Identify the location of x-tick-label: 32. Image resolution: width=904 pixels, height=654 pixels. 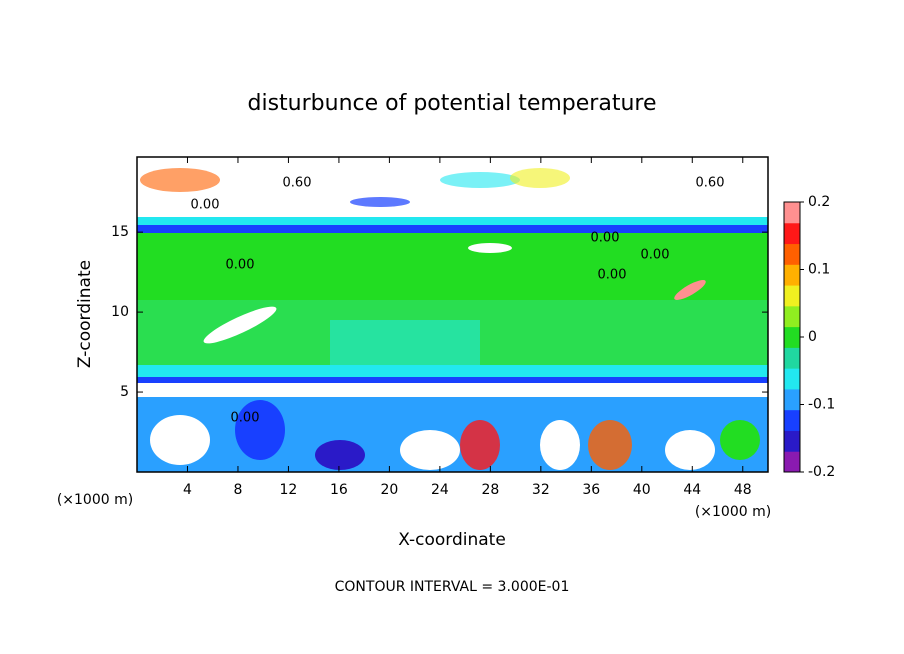
(541, 490).